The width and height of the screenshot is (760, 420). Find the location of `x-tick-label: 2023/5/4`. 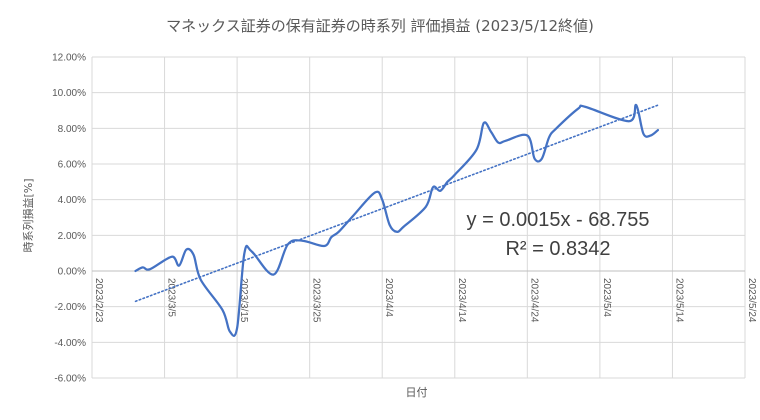

x-tick-label: 2023/5/4 is located at coordinates (606, 297).